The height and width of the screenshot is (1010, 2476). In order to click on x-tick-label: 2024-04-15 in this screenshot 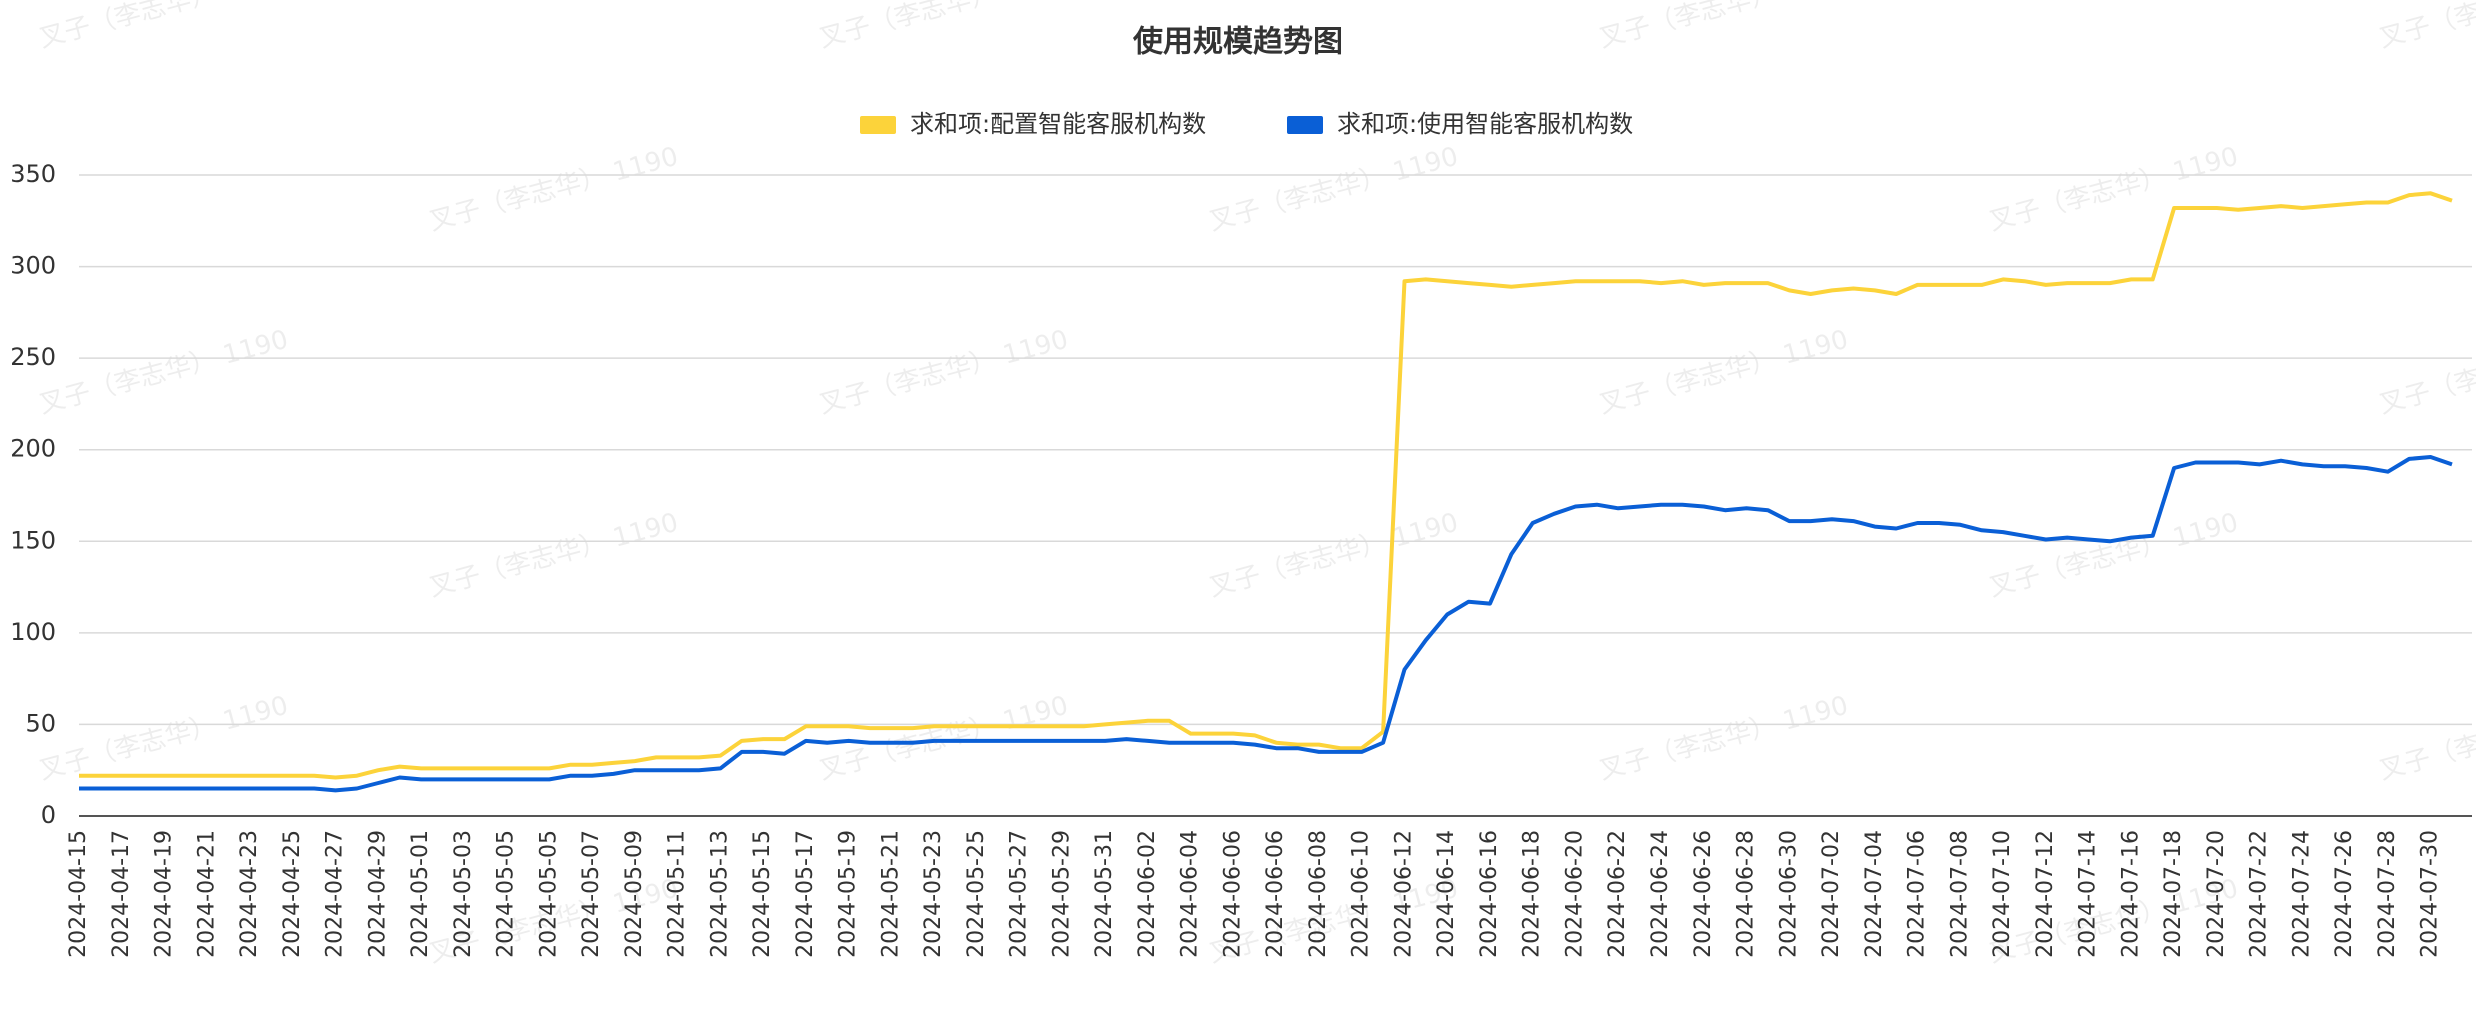, I will do `click(78, 894)`.